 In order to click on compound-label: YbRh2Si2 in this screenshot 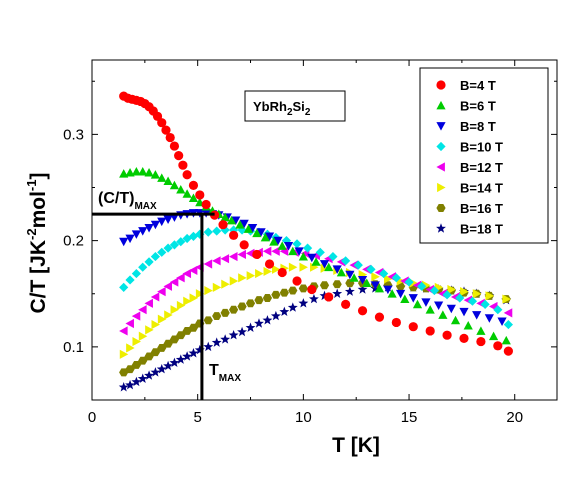, I will do `click(295, 106)`.